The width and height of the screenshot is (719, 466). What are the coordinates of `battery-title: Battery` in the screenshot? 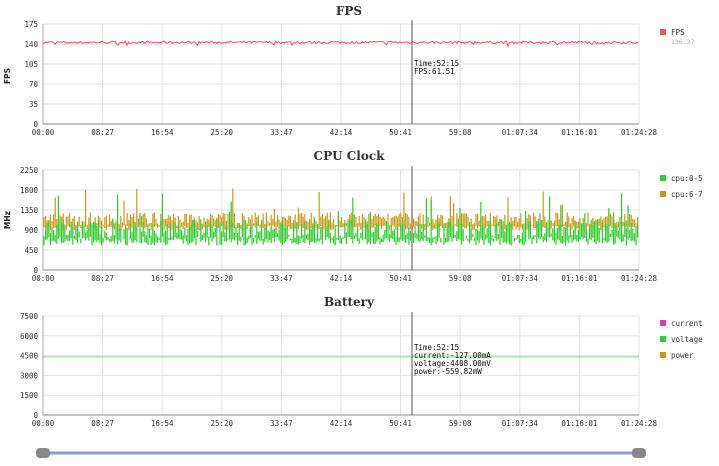 It's located at (349, 302).